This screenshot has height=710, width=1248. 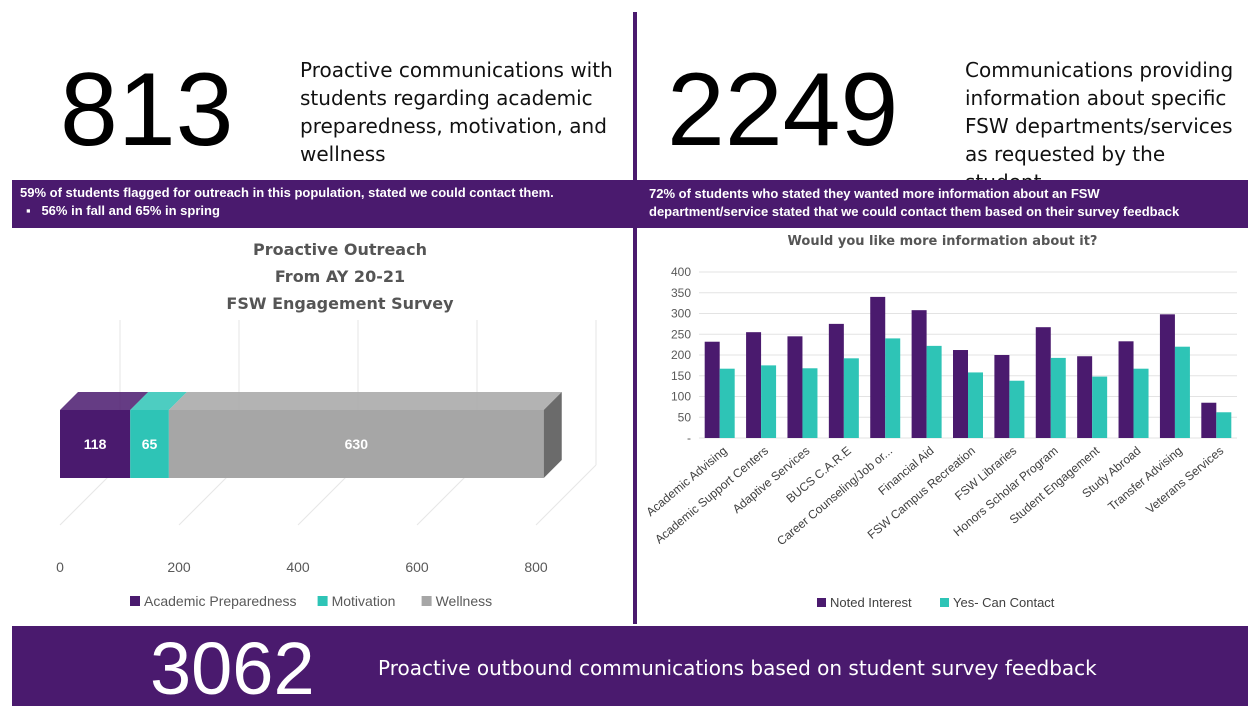 What do you see at coordinates (147, 110) in the screenshot?
I see `stat-number-proactive: 813` at bounding box center [147, 110].